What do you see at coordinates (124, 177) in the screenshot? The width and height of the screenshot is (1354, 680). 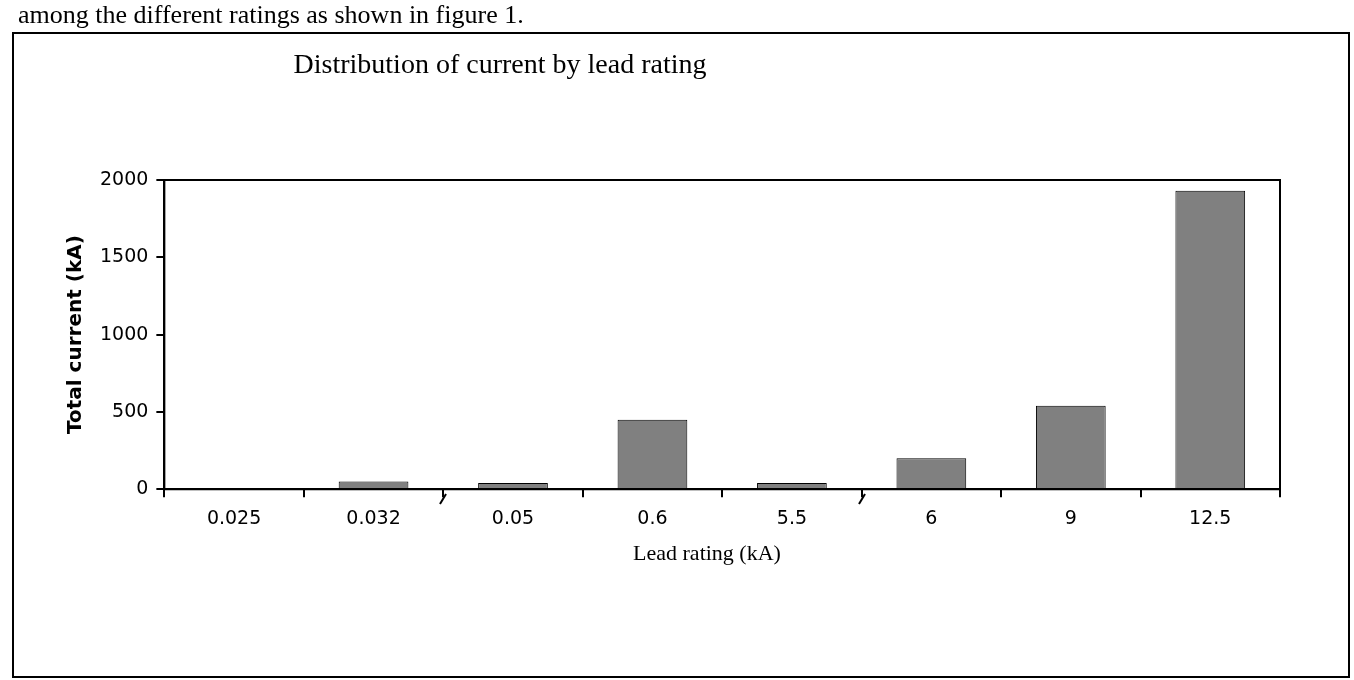 I see `y-tick-label: 2000` at bounding box center [124, 177].